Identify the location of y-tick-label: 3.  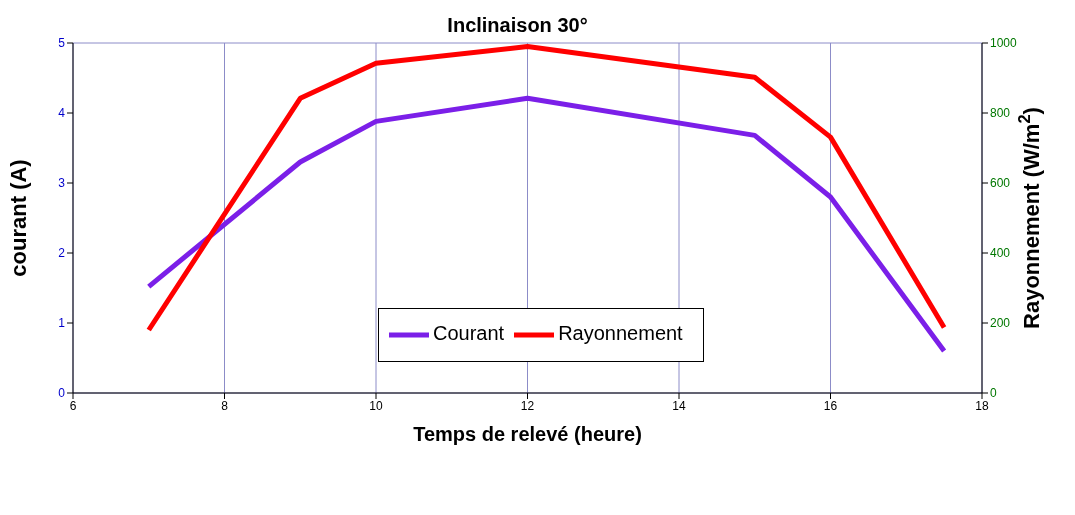
(62, 183).